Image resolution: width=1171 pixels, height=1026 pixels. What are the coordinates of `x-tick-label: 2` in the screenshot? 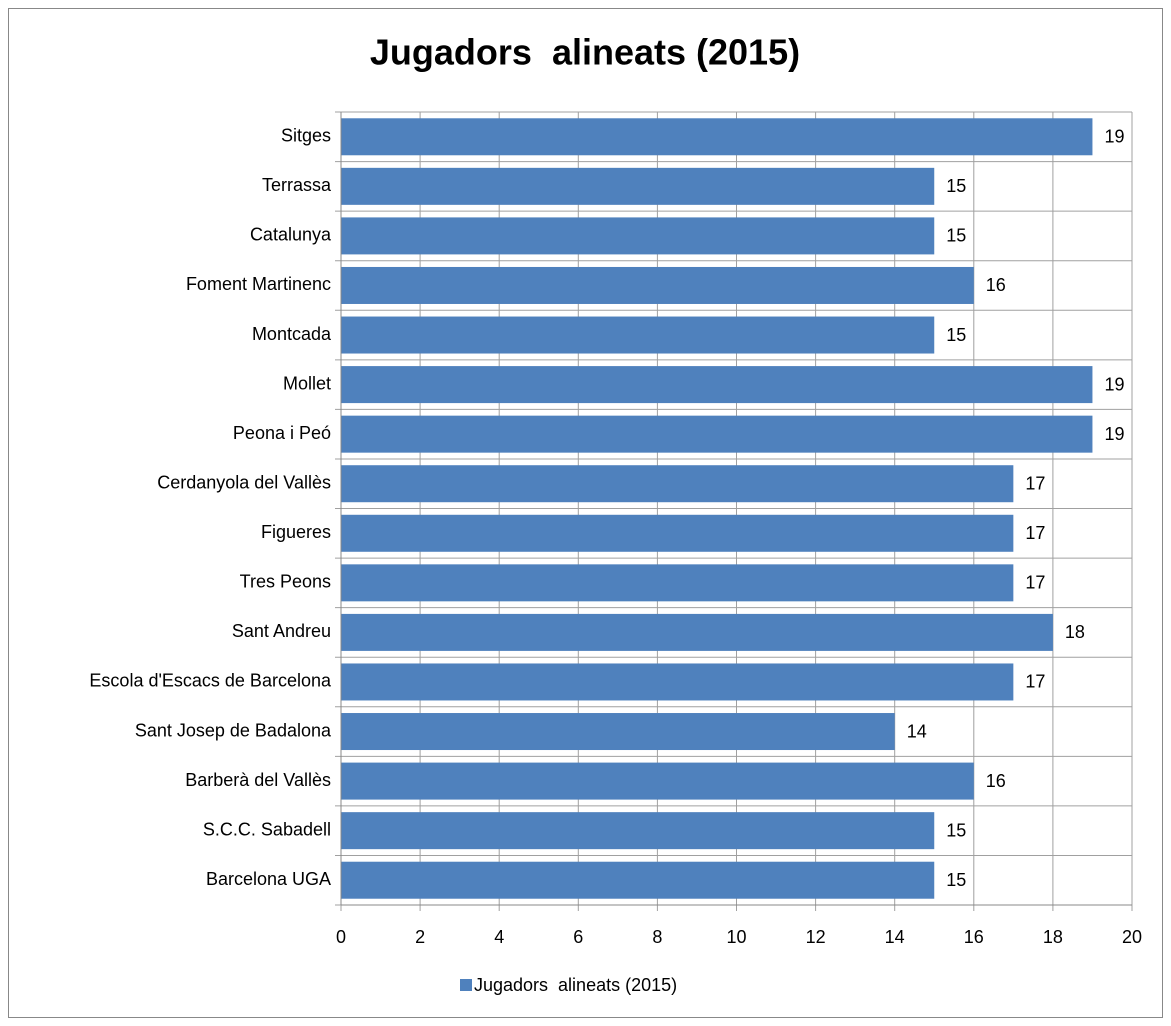 It's located at (420, 937).